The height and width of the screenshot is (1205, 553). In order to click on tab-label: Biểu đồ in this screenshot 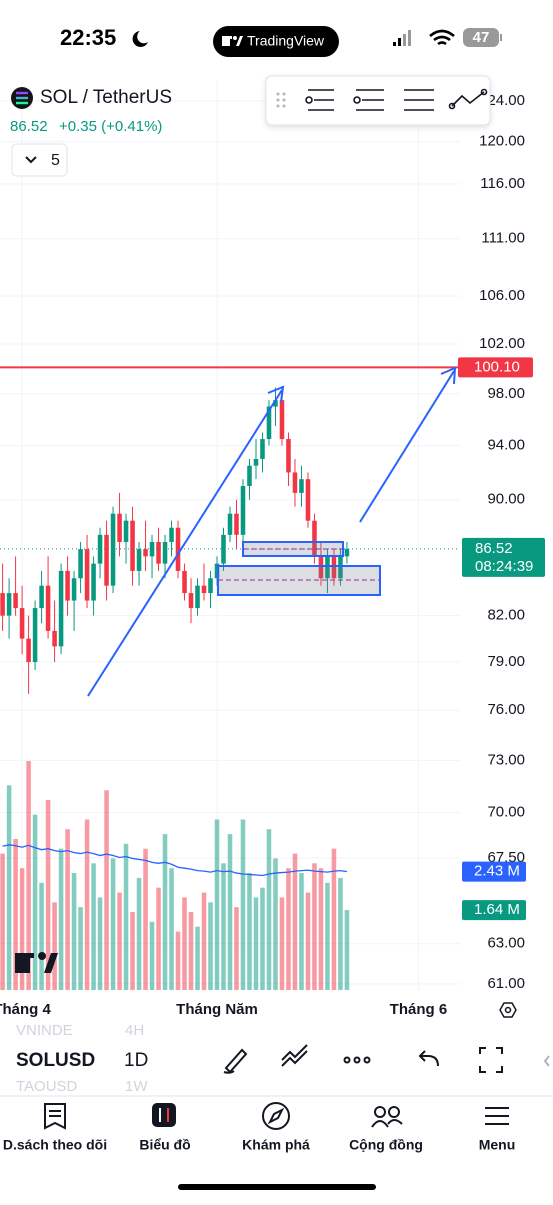, I will do `click(164, 1145)`.